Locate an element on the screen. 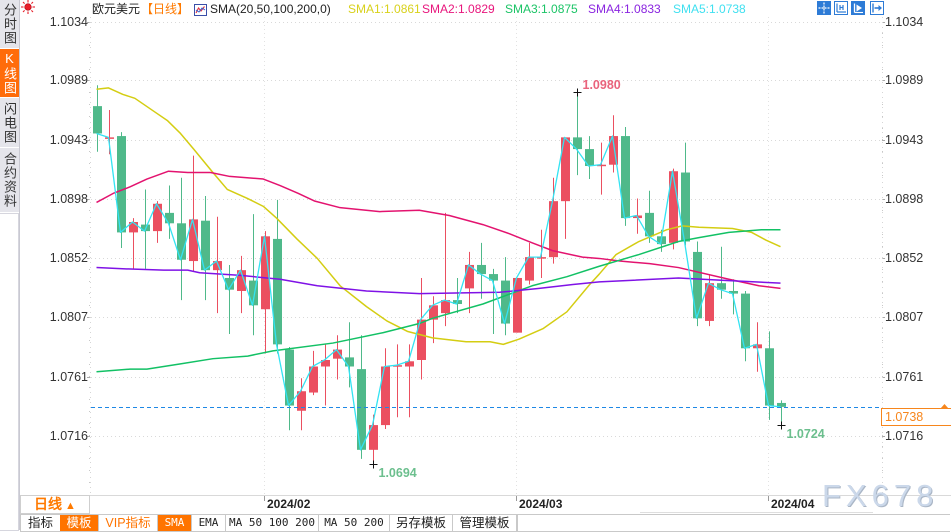  y-axis-label-right: 1.0943 is located at coordinates (904, 139).